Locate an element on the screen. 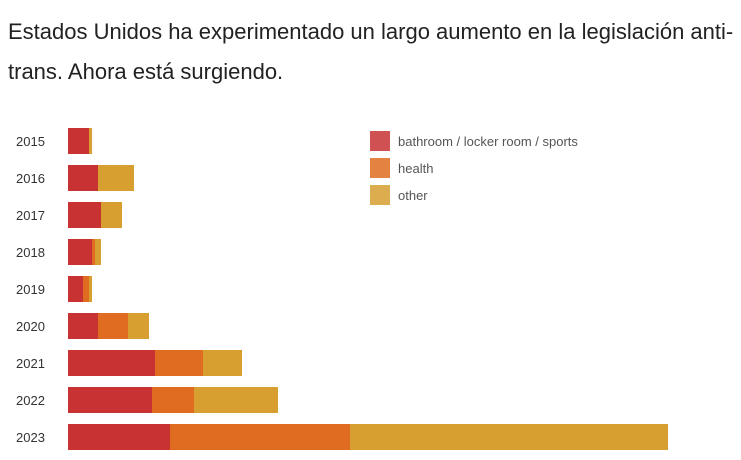 The image size is (741, 460). legend-label: other is located at coordinates (413, 195).